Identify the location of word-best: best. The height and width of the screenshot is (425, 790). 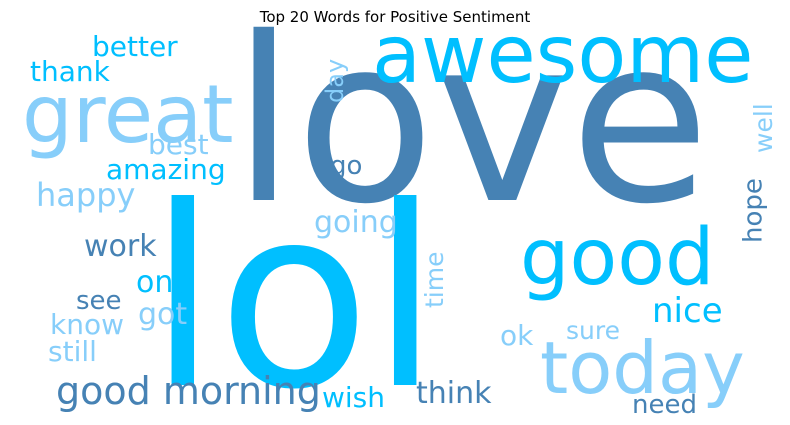
(178, 144).